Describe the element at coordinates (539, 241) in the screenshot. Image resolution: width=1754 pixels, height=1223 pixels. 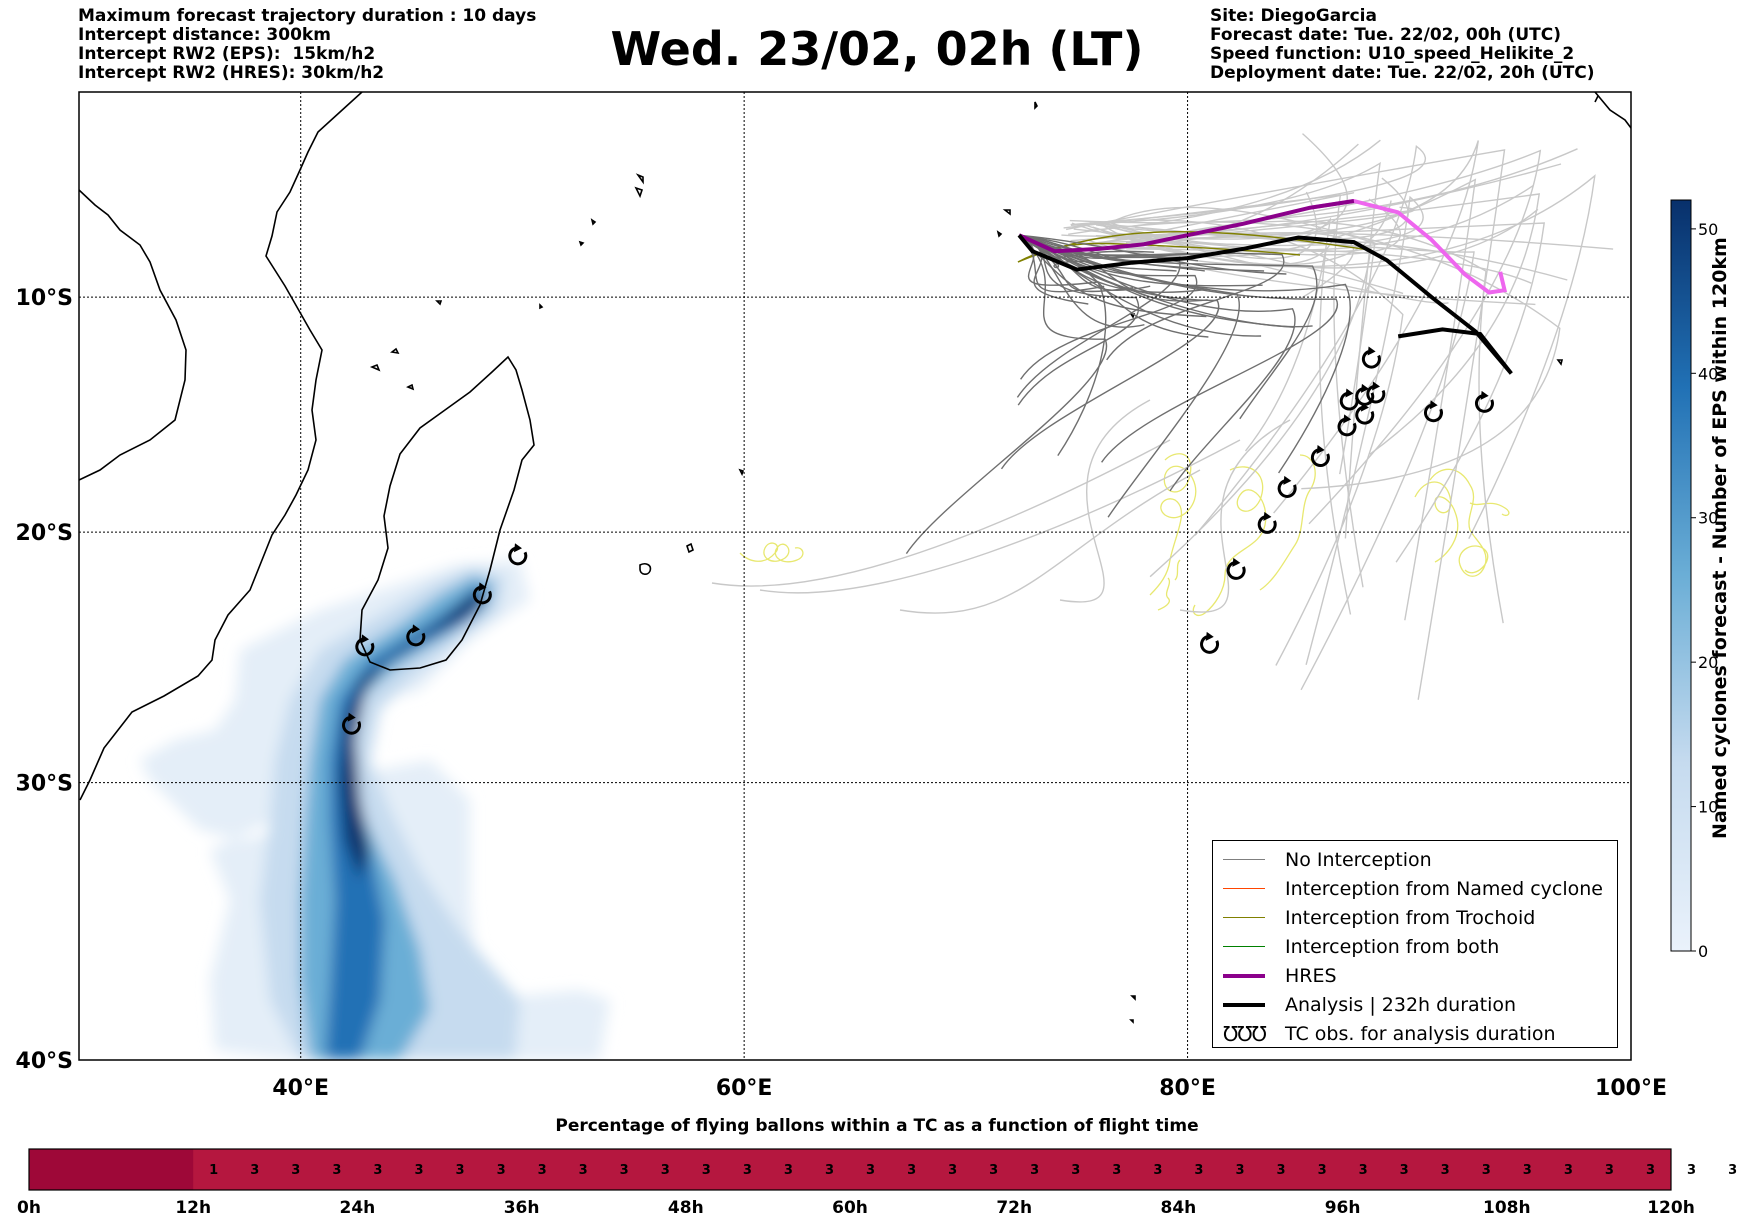
I see `seychelles-islands` at that location.